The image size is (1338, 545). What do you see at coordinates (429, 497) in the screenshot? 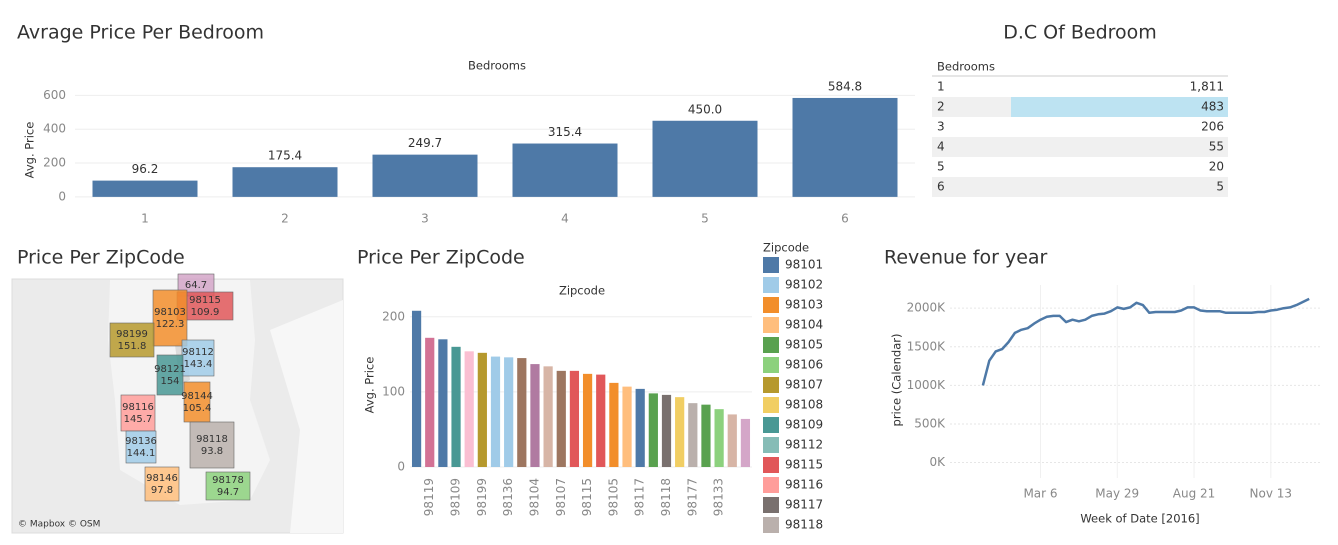
I see `x-tick-label: 98119` at bounding box center [429, 497].